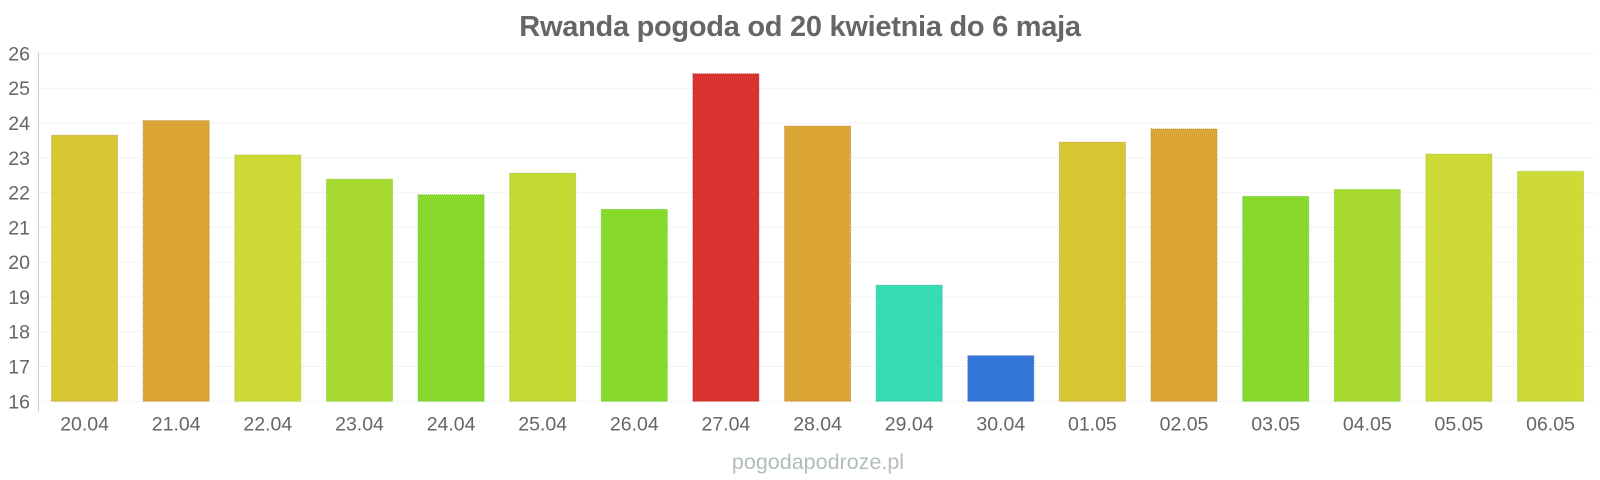  What do you see at coordinates (818, 462) in the screenshot?
I see `svg-text: pogodapodroze.pl` at bounding box center [818, 462].